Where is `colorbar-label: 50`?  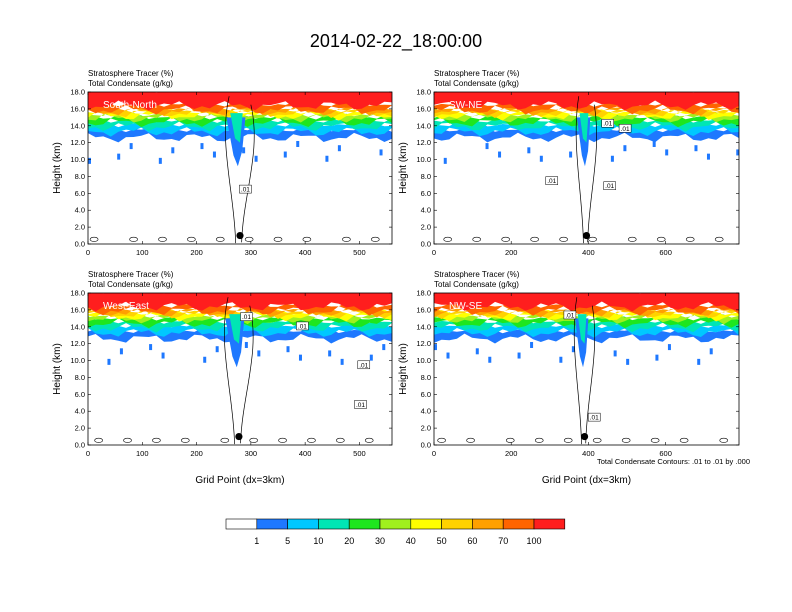 colorbar-label: 50 is located at coordinates (442, 541).